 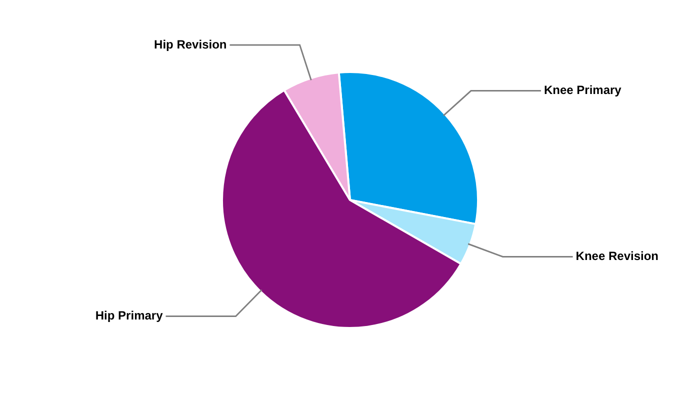 I want to click on slice-label: Hip Primary, so click(x=129, y=315).